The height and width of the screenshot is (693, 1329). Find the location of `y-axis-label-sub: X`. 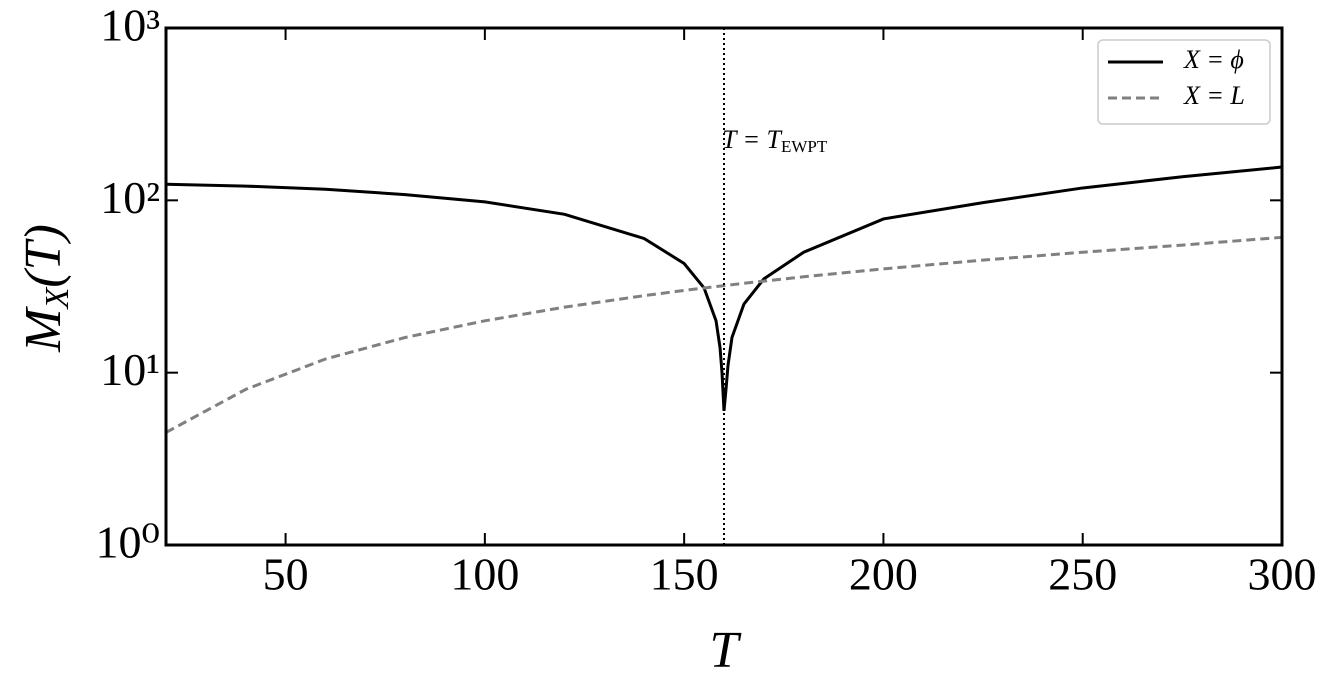

y-axis-label-sub: X is located at coordinates (57, 299).